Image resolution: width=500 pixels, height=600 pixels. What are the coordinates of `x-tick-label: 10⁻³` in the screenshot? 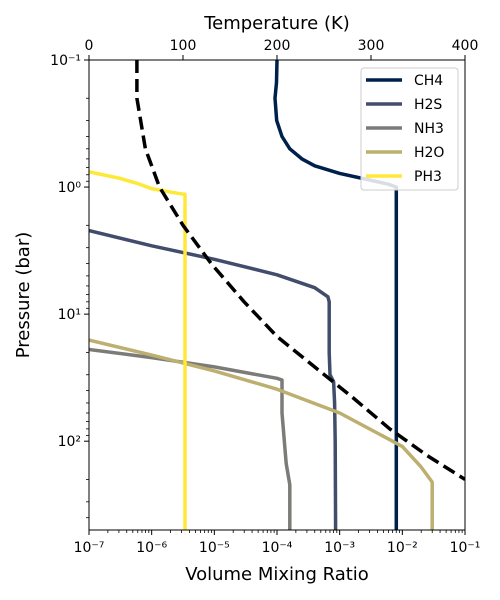 It's located at (339, 548).